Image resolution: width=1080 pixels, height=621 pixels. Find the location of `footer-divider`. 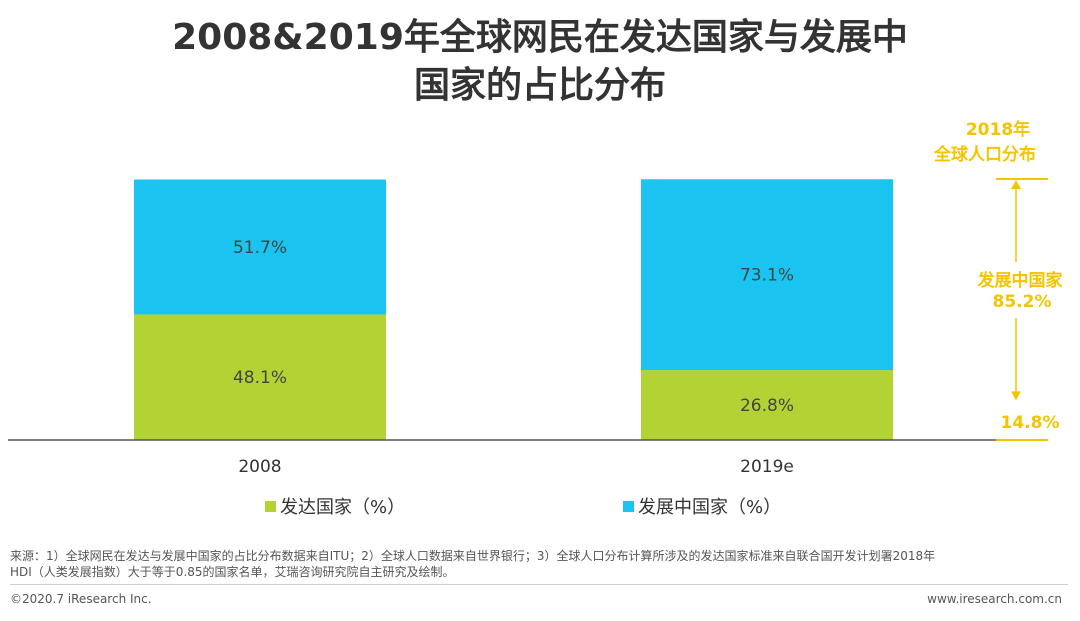

footer-divider is located at coordinates (539, 584).